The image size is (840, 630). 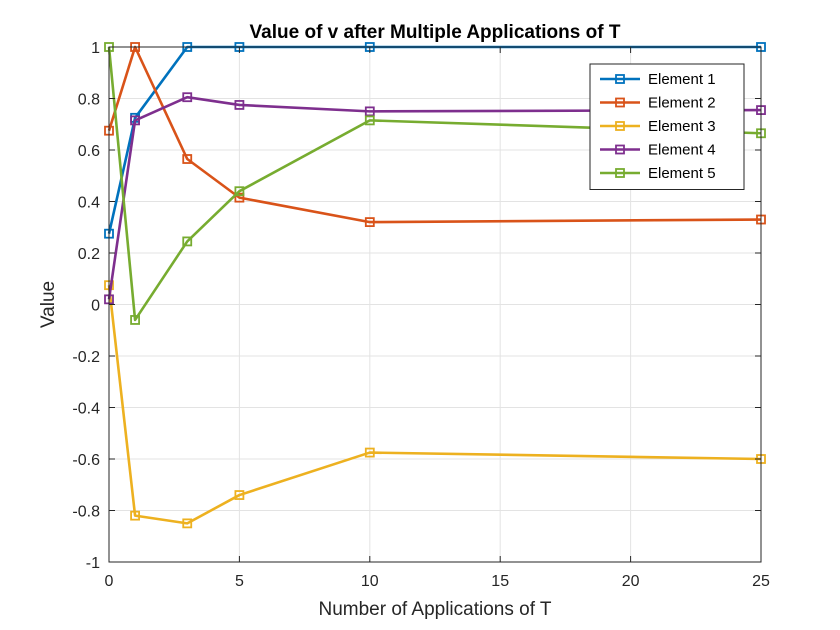 What do you see at coordinates (109, 581) in the screenshot?
I see `x-tick-label: 0` at bounding box center [109, 581].